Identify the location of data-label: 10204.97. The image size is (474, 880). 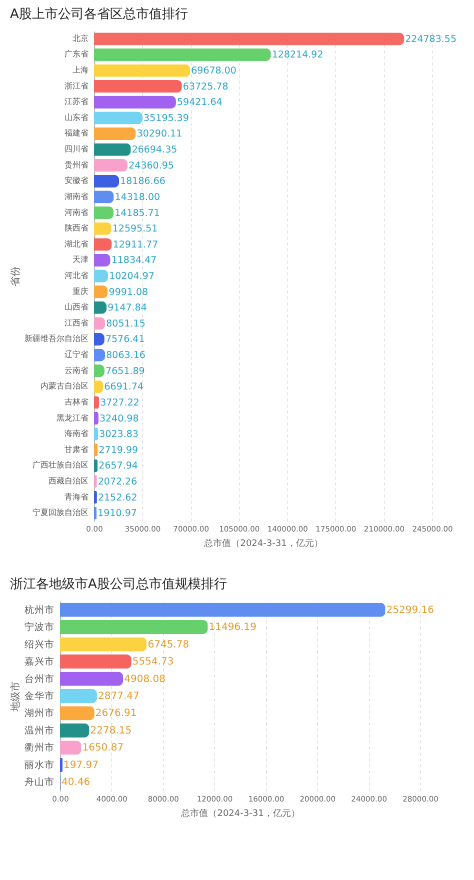
(131, 276).